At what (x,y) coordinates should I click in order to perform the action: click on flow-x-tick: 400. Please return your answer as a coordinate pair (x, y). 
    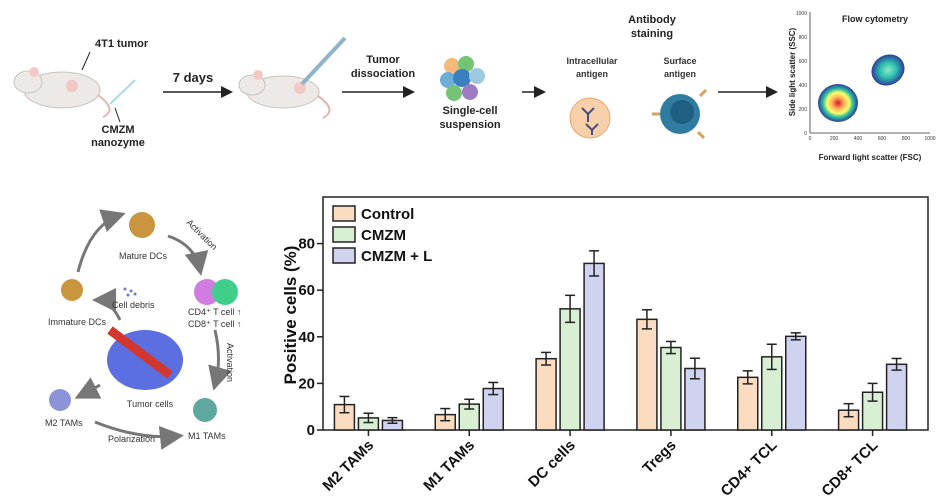
    Looking at the image, I should click on (858, 139).